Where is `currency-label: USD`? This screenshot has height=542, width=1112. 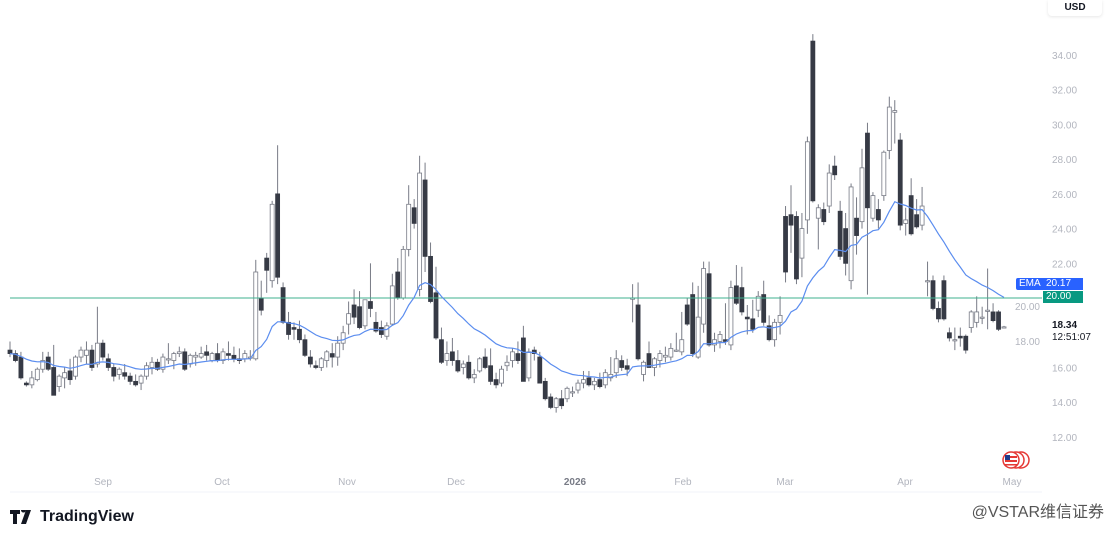
currency-label: USD is located at coordinates (1075, 8).